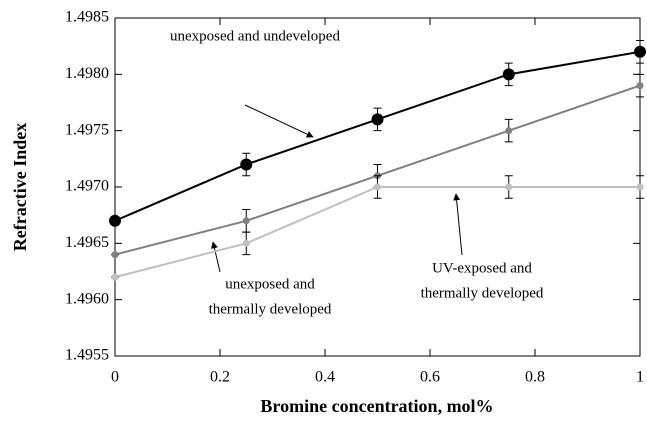  What do you see at coordinates (255, 36) in the screenshot?
I see `annotation: unexposed and undeveloped` at bounding box center [255, 36].